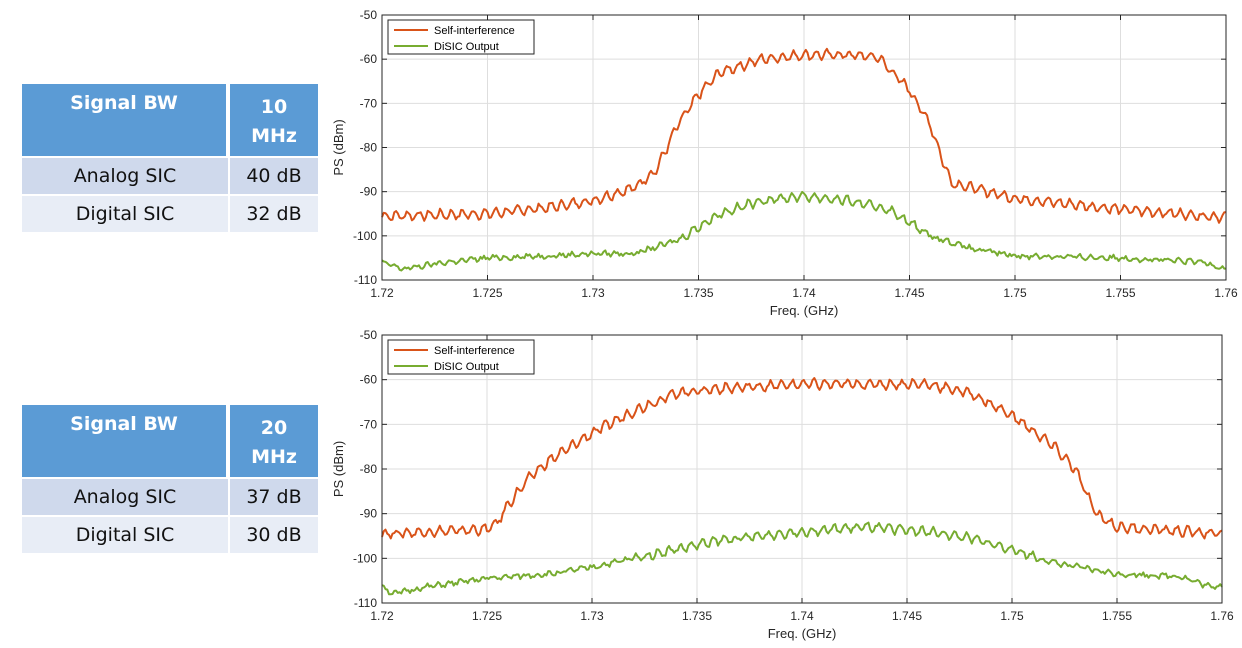 The image size is (1242, 648). What do you see at coordinates (369, 380) in the screenshot?
I see `chart-2-y-tick-label: -60` at bounding box center [369, 380].